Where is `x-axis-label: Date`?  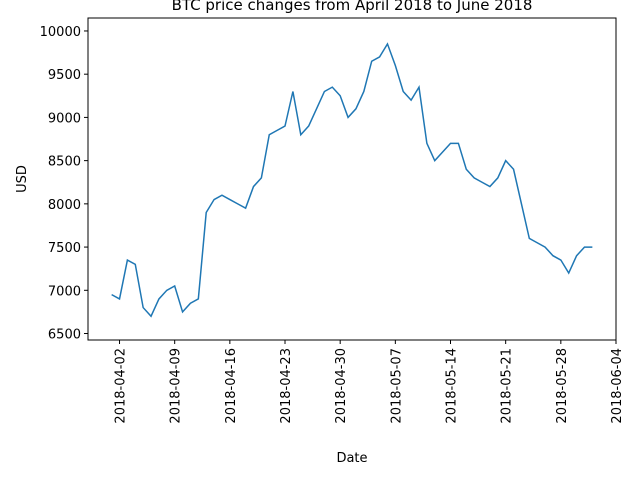
x-axis-label: Date is located at coordinates (351, 458).